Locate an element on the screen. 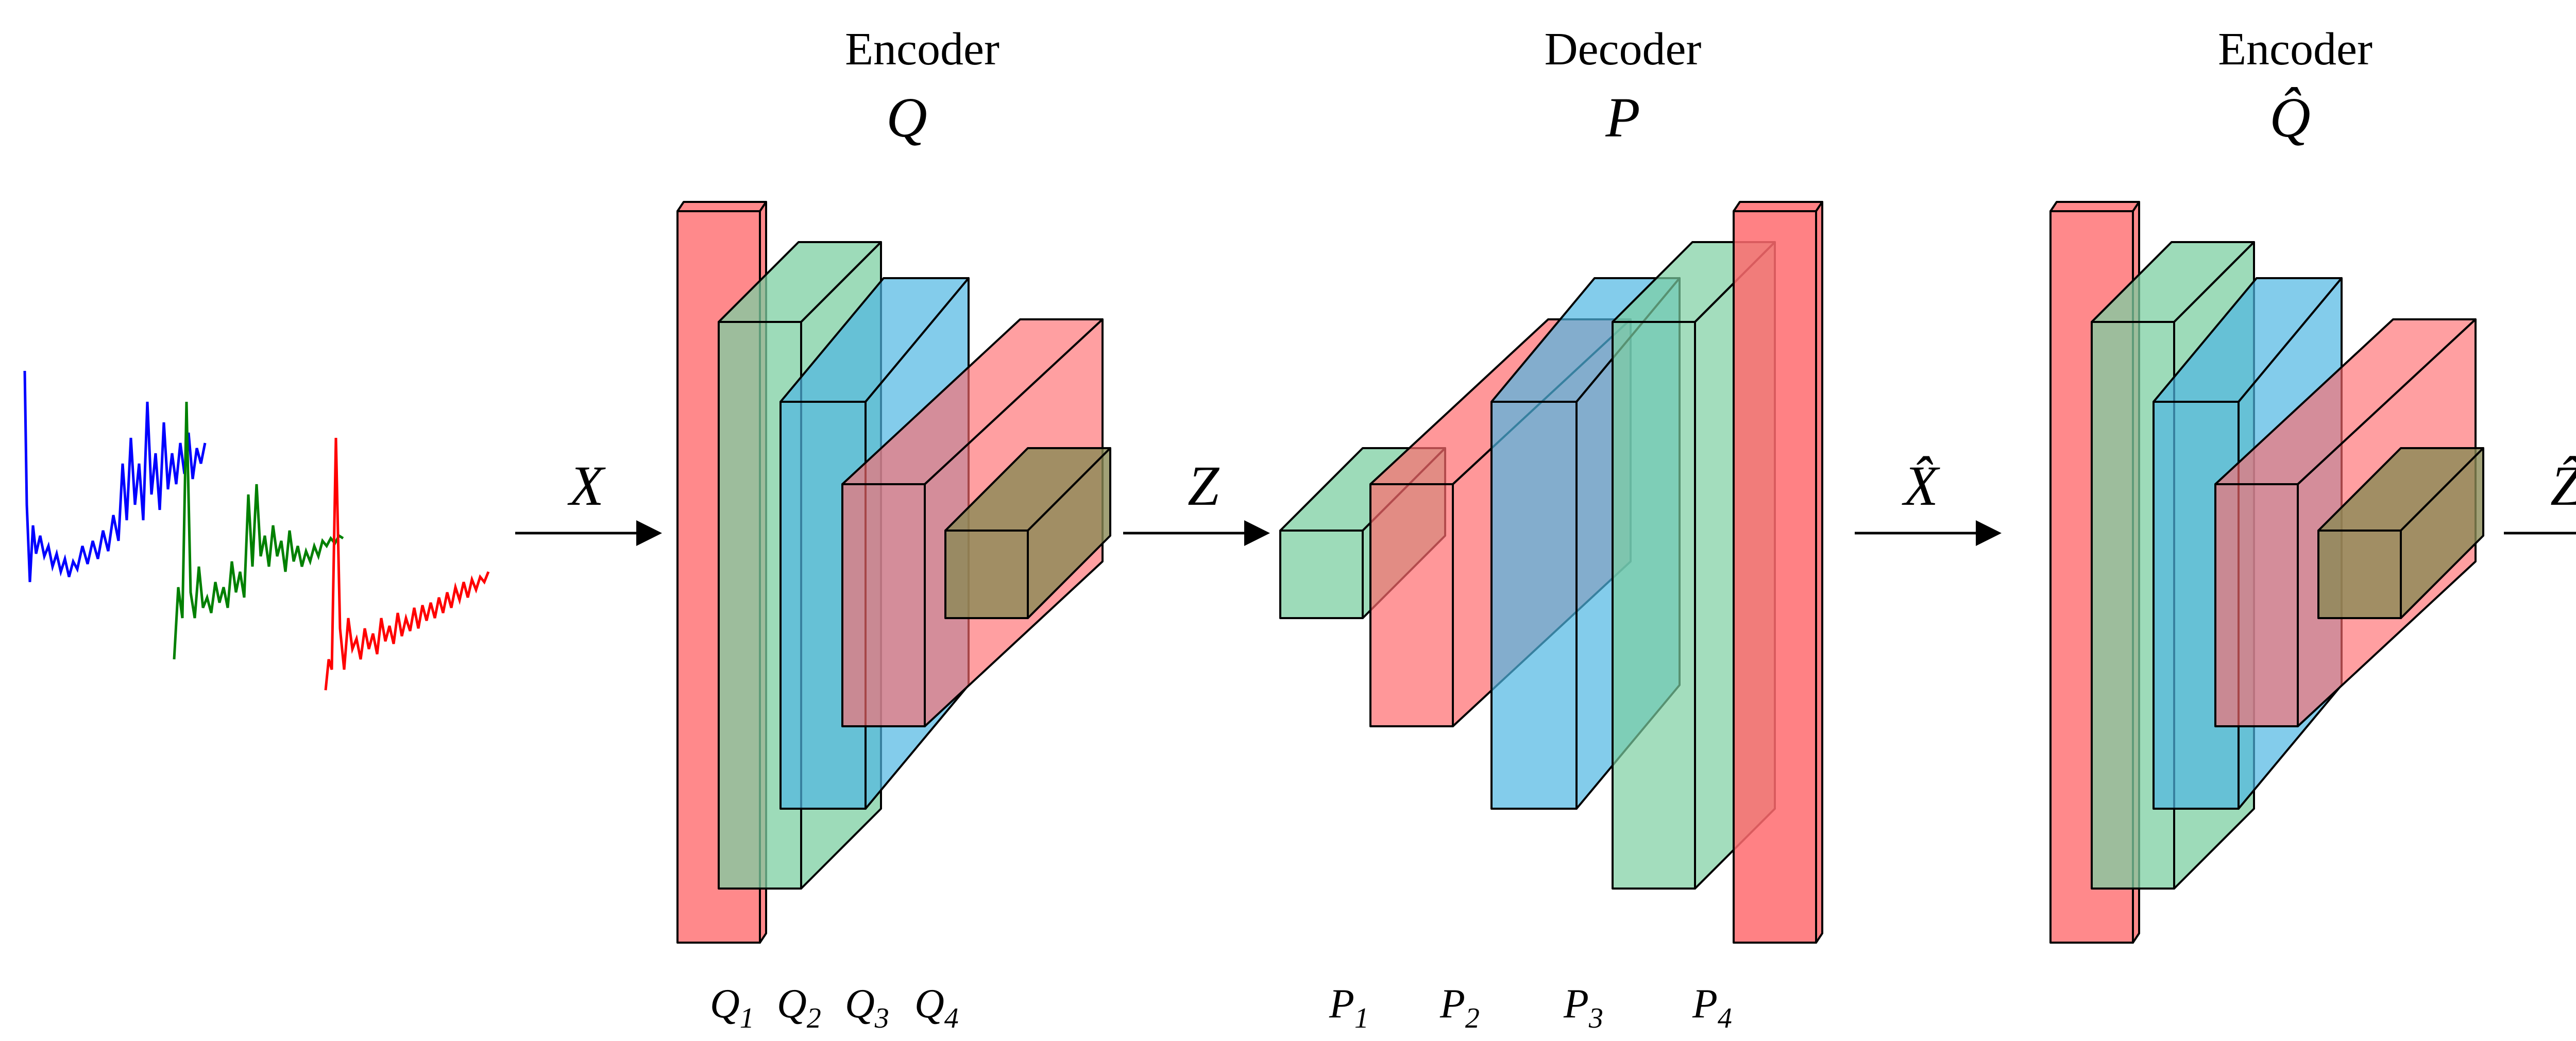 This screenshot has width=2576, height=1041. p4-front is located at coordinates (1654, 605).